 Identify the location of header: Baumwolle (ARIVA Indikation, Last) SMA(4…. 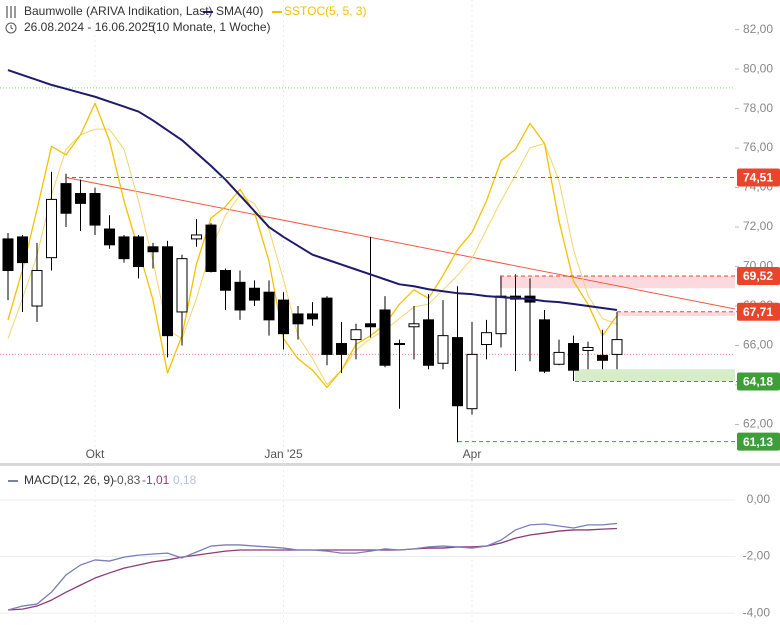
(185, 19).